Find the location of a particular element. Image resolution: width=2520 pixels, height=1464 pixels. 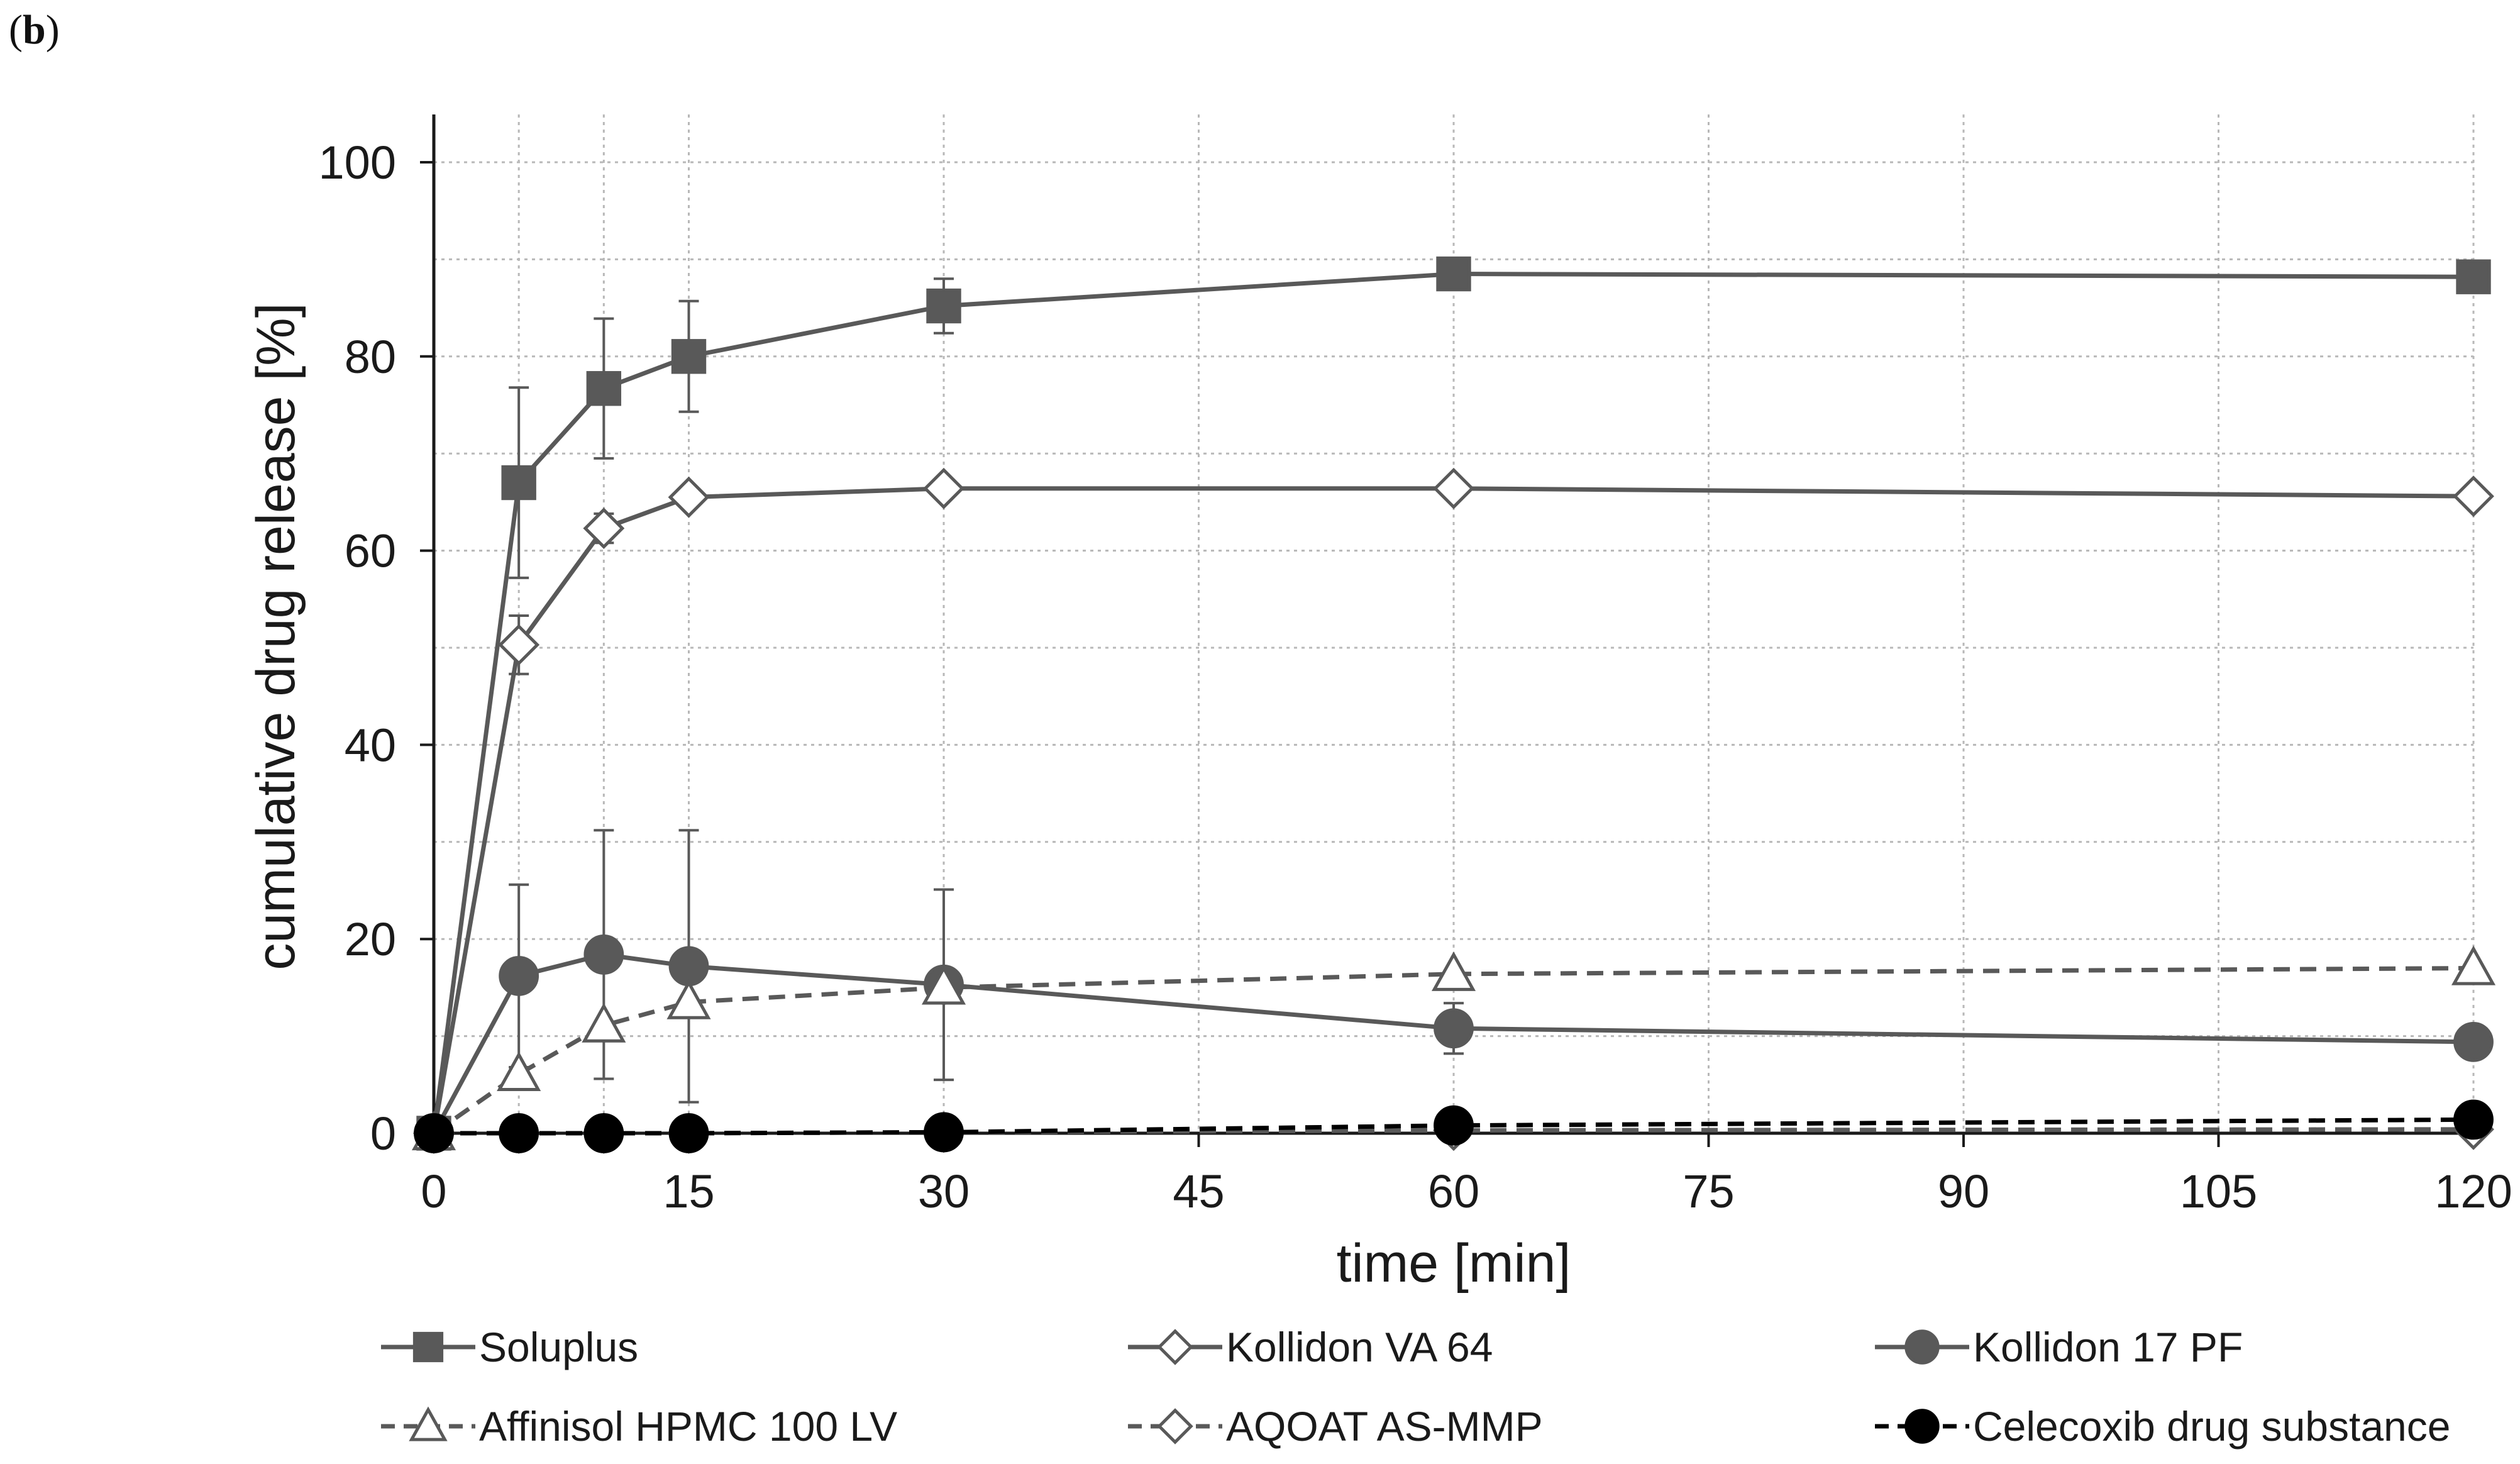

panel-label-open: ( is located at coordinates (16, 30).